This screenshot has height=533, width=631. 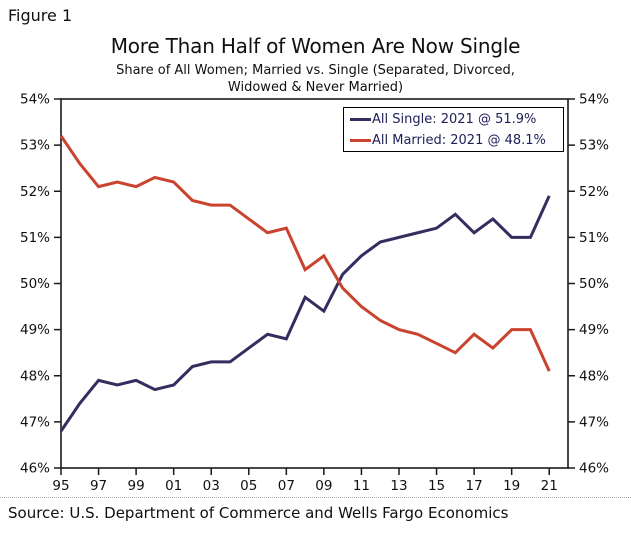 What do you see at coordinates (98, 486) in the screenshot?
I see `x-tick-label: 97` at bounding box center [98, 486].